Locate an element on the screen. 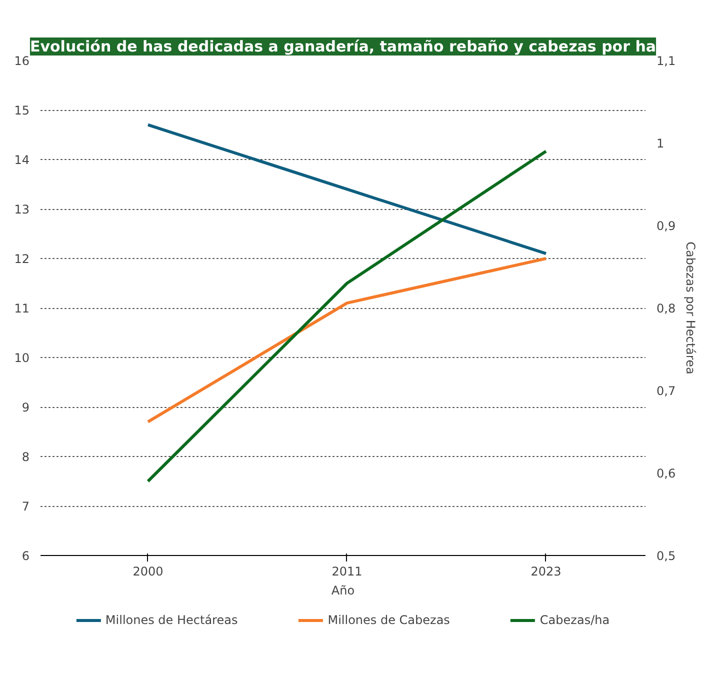 The image size is (722, 675). y-tick-label: 14 is located at coordinates (22, 160).